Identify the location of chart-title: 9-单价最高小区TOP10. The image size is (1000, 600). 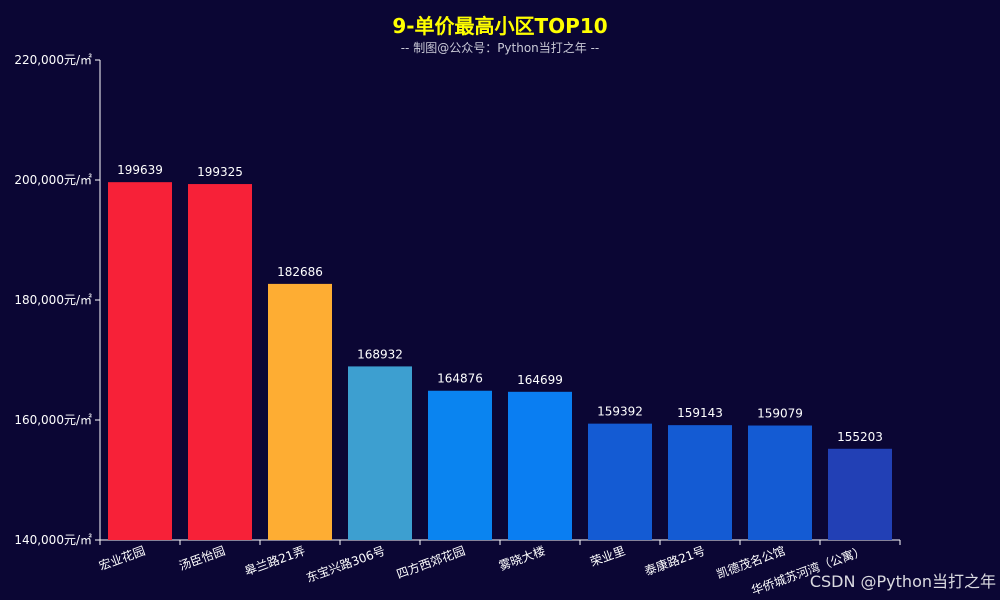
(500, 26).